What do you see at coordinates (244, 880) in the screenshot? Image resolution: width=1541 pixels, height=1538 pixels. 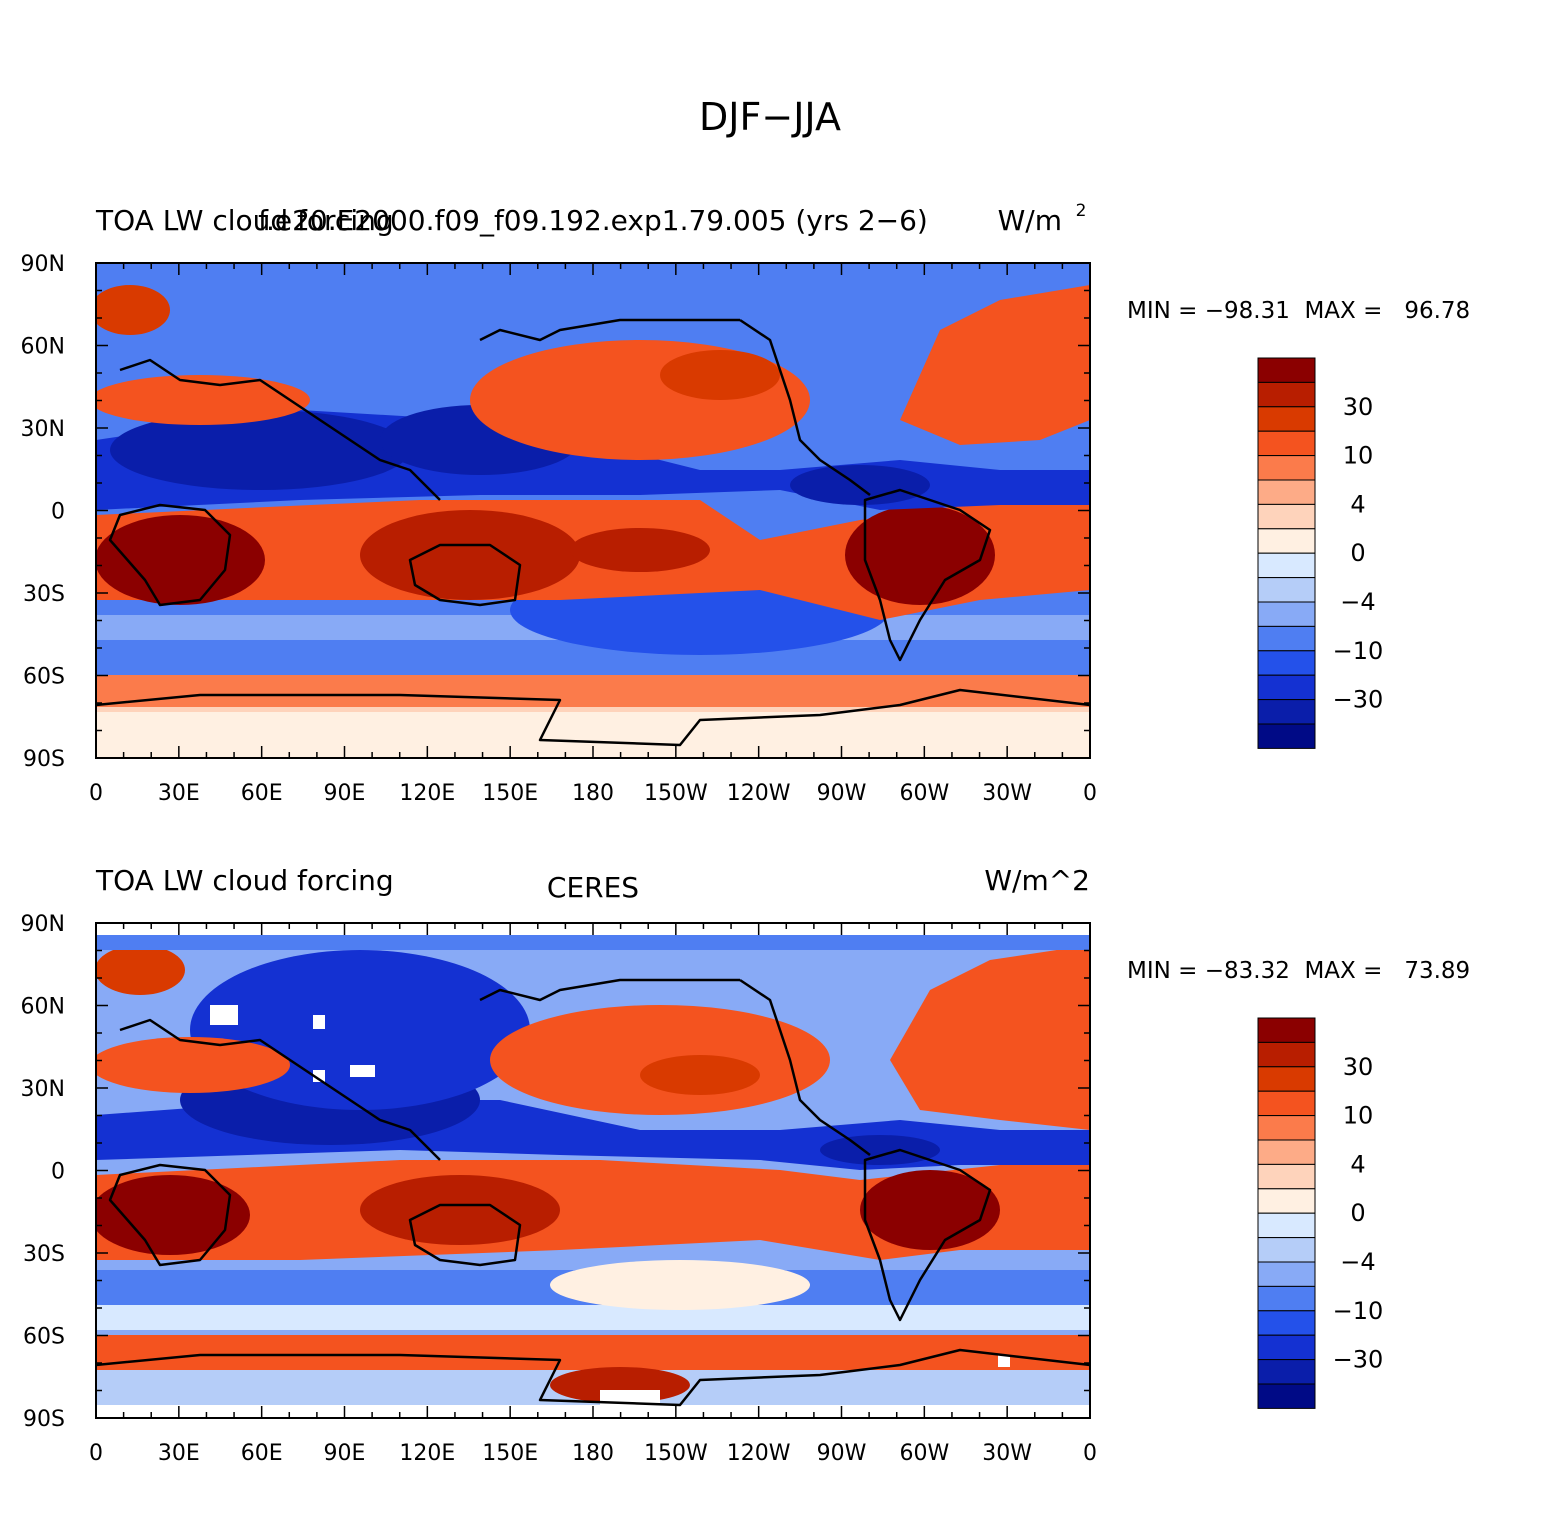 I see `panel-2-left-title: TOA LW cloud forcing` at bounding box center [244, 880].